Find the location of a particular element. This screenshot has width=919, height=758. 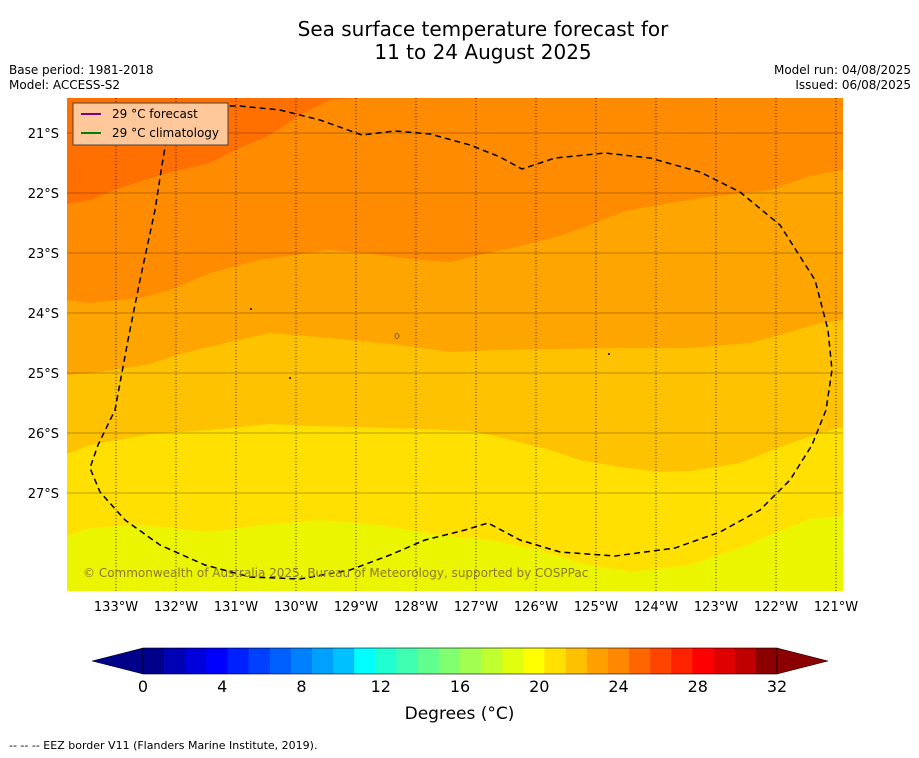

colorbar-ticks: 0 4 8 12 16 20 24 28 32 is located at coordinates (462, 686).